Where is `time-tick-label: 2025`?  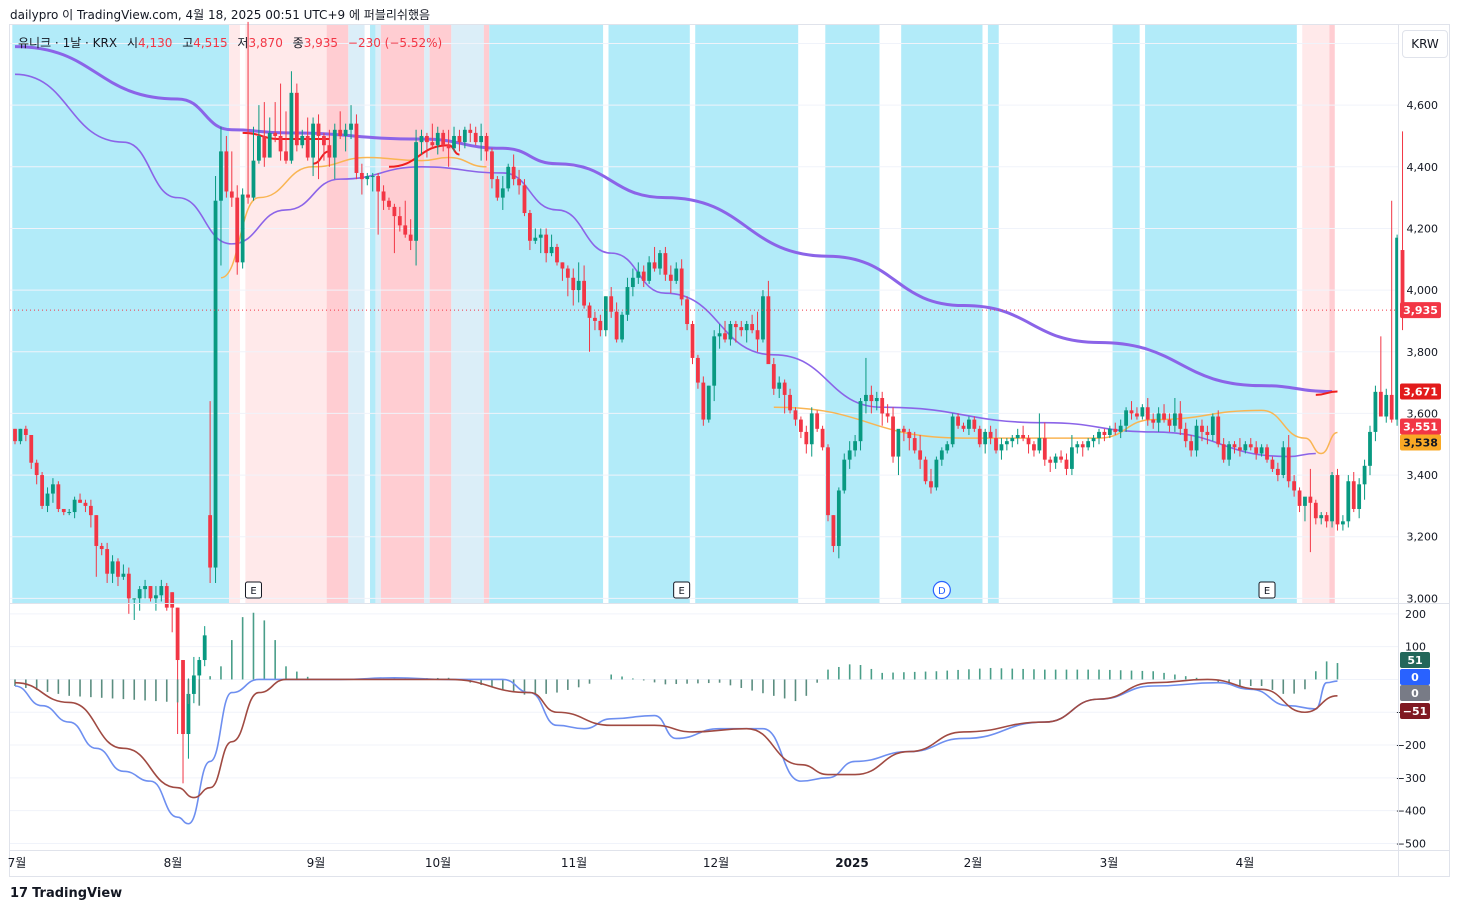 time-tick-label: 2025 is located at coordinates (851, 863).